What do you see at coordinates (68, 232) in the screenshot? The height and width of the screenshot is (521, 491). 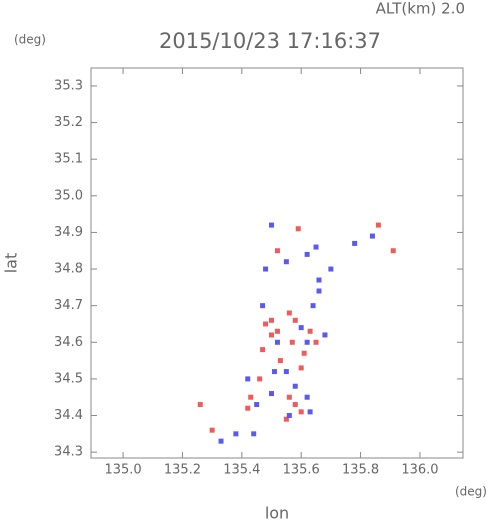 I see `y-tick-label: 34.9` at bounding box center [68, 232].